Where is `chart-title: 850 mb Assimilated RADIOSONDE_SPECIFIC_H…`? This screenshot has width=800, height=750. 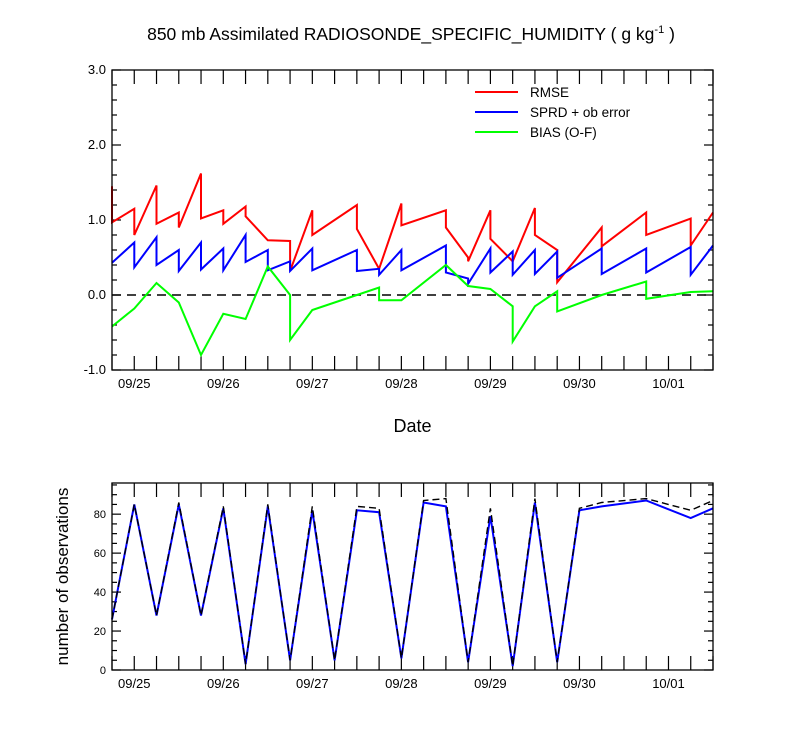 chart-title: 850 mb Assimilated RADIOSONDE_SPECIFIC_H… is located at coordinates (411, 34).